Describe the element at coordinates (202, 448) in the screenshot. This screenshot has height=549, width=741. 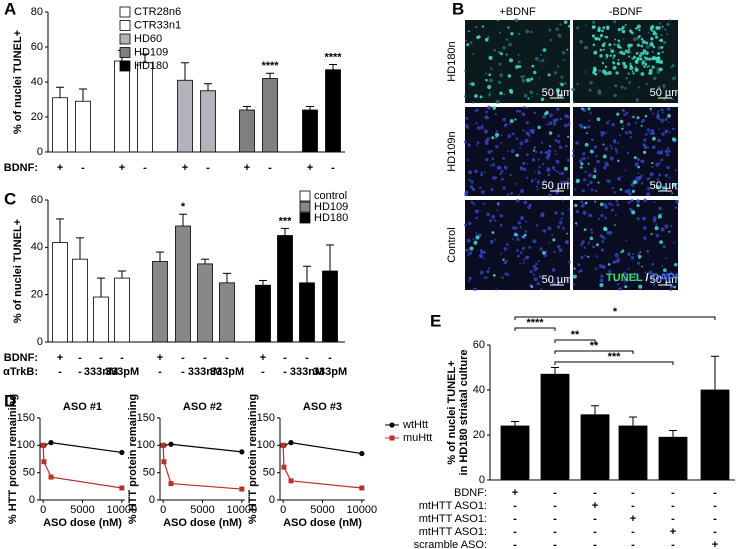
I see `series-line` at that location.